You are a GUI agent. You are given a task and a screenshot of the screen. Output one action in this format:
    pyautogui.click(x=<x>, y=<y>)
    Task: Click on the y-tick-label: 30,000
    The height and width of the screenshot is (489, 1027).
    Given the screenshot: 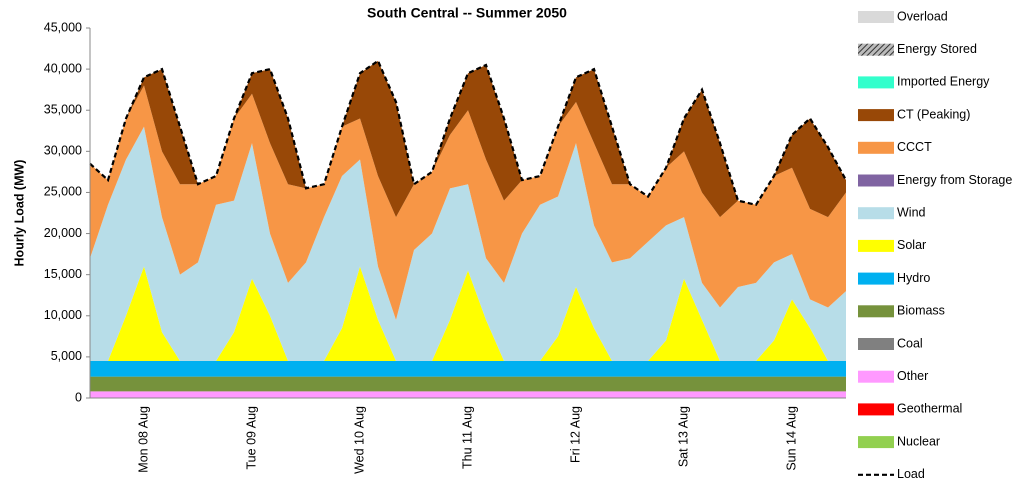 What is the action you would take?
    pyautogui.click(x=63, y=151)
    